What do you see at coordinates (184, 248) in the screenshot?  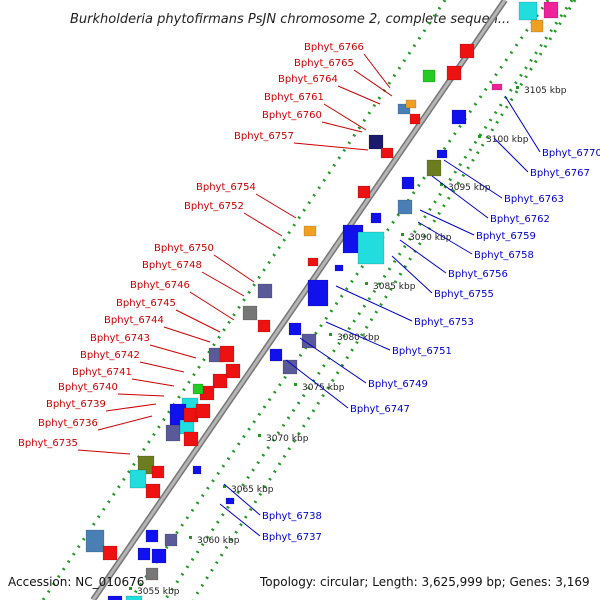 I see `gene-label-forward: Bphyt_6750` at bounding box center [184, 248].